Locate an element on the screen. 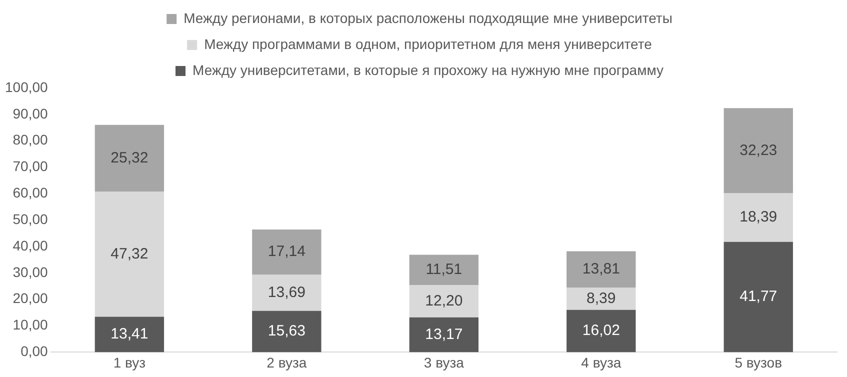 This screenshot has height=377, width=847. data-label: 11,51 is located at coordinates (444, 269).